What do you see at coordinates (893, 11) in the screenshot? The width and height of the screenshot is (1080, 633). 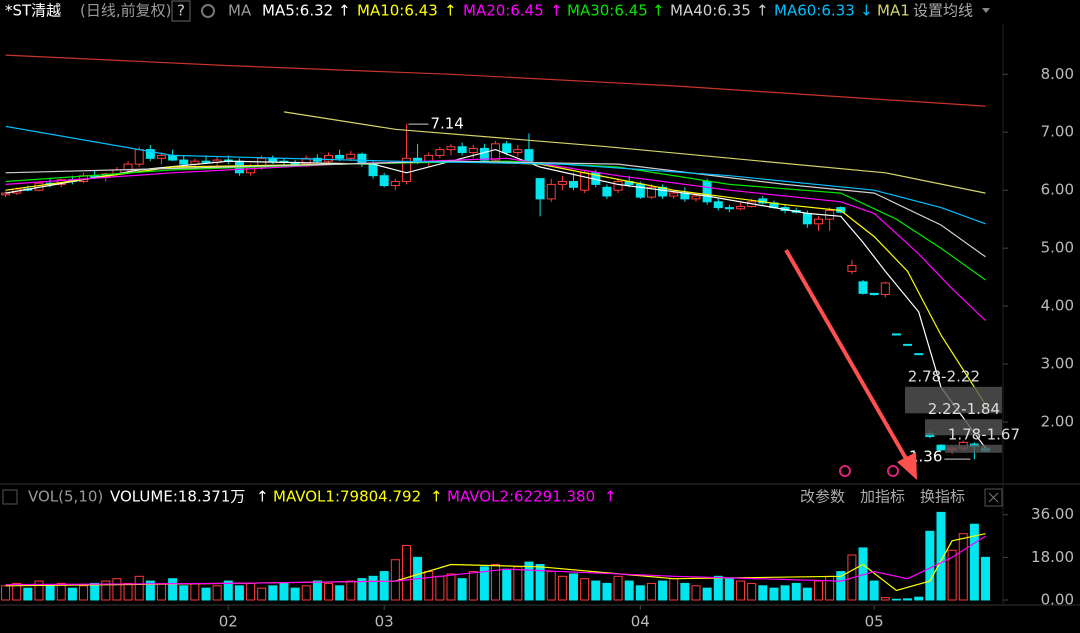 I see `legend-entry: MA1` at bounding box center [893, 11].